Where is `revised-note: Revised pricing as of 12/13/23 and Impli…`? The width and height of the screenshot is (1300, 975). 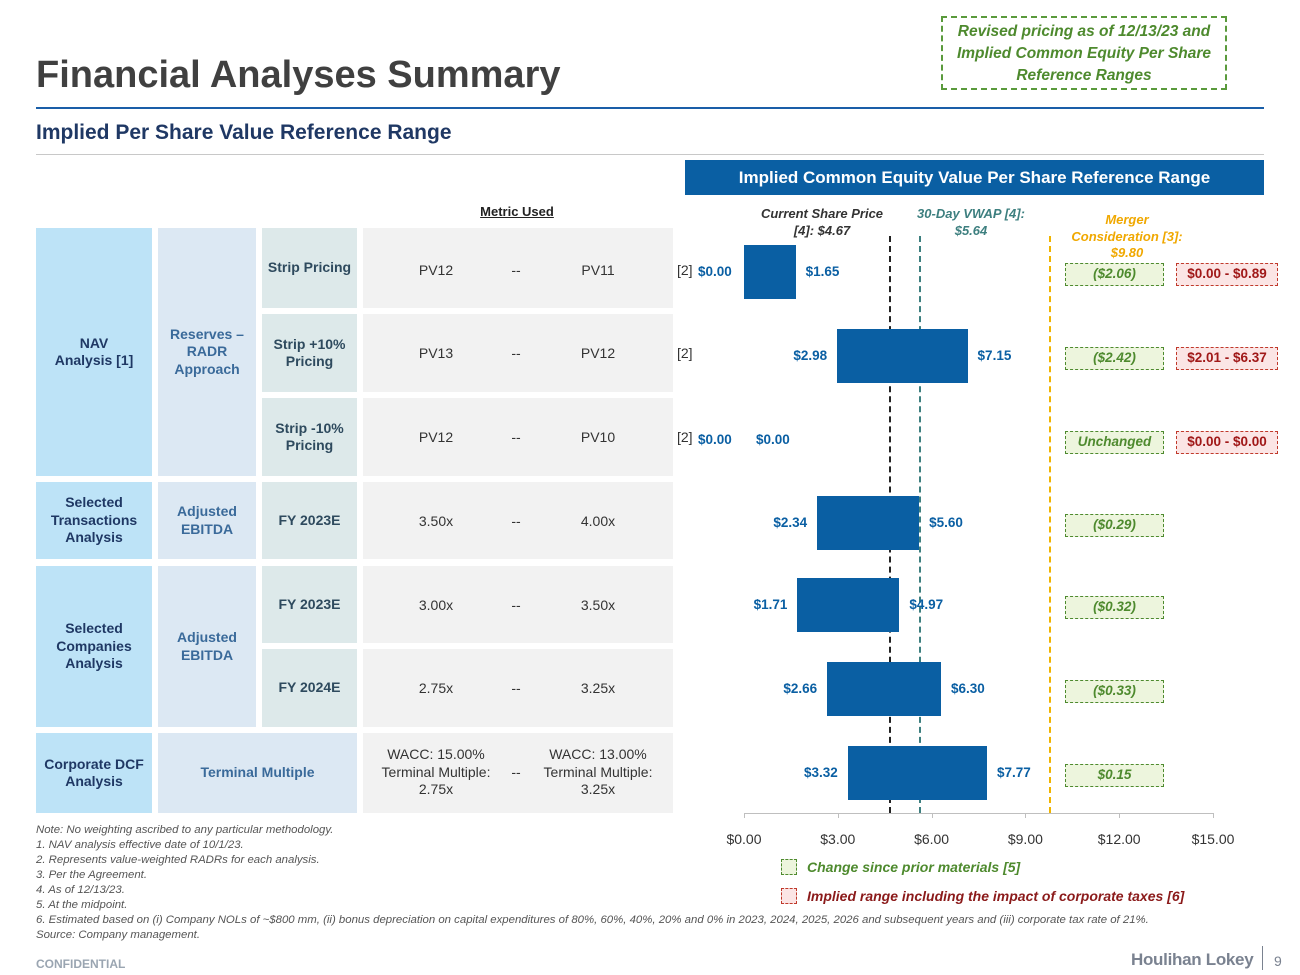 revised-note: Revised pricing as of 12/13/23 and Impli… is located at coordinates (1084, 53).